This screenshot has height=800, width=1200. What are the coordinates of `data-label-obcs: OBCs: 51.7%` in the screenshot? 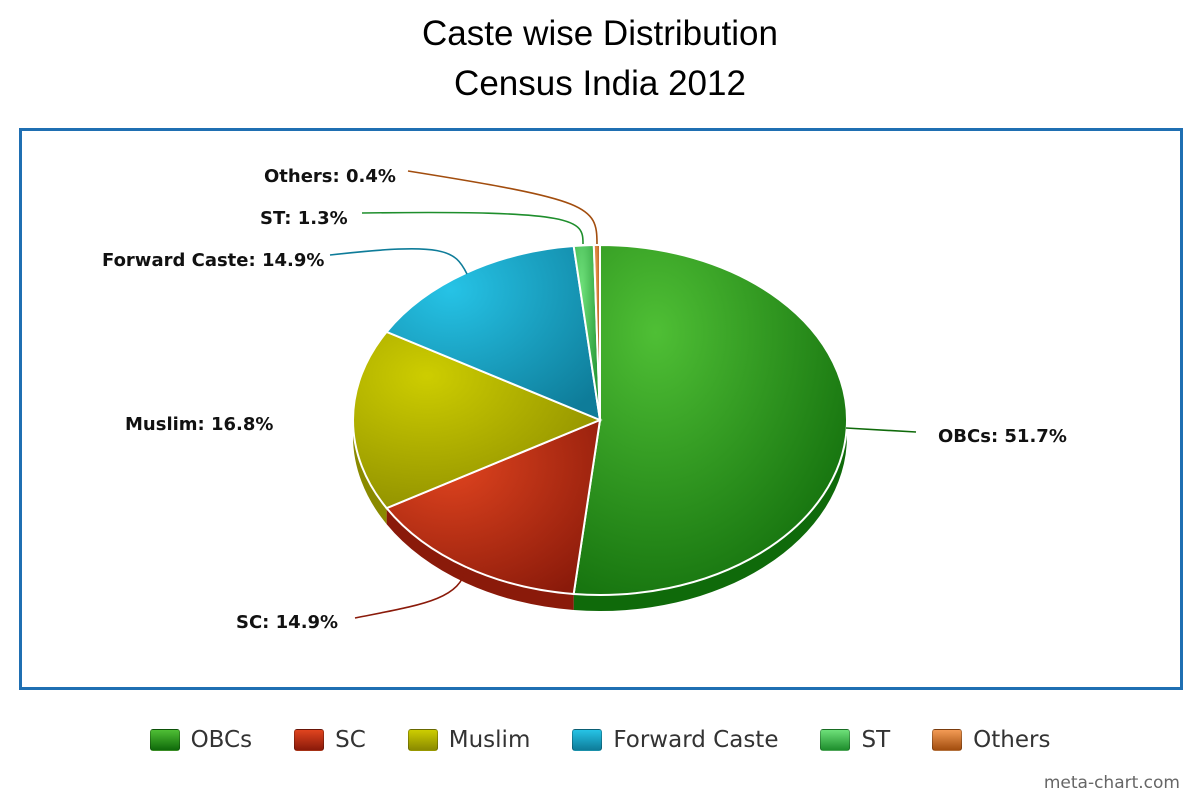 It's located at (1002, 436).